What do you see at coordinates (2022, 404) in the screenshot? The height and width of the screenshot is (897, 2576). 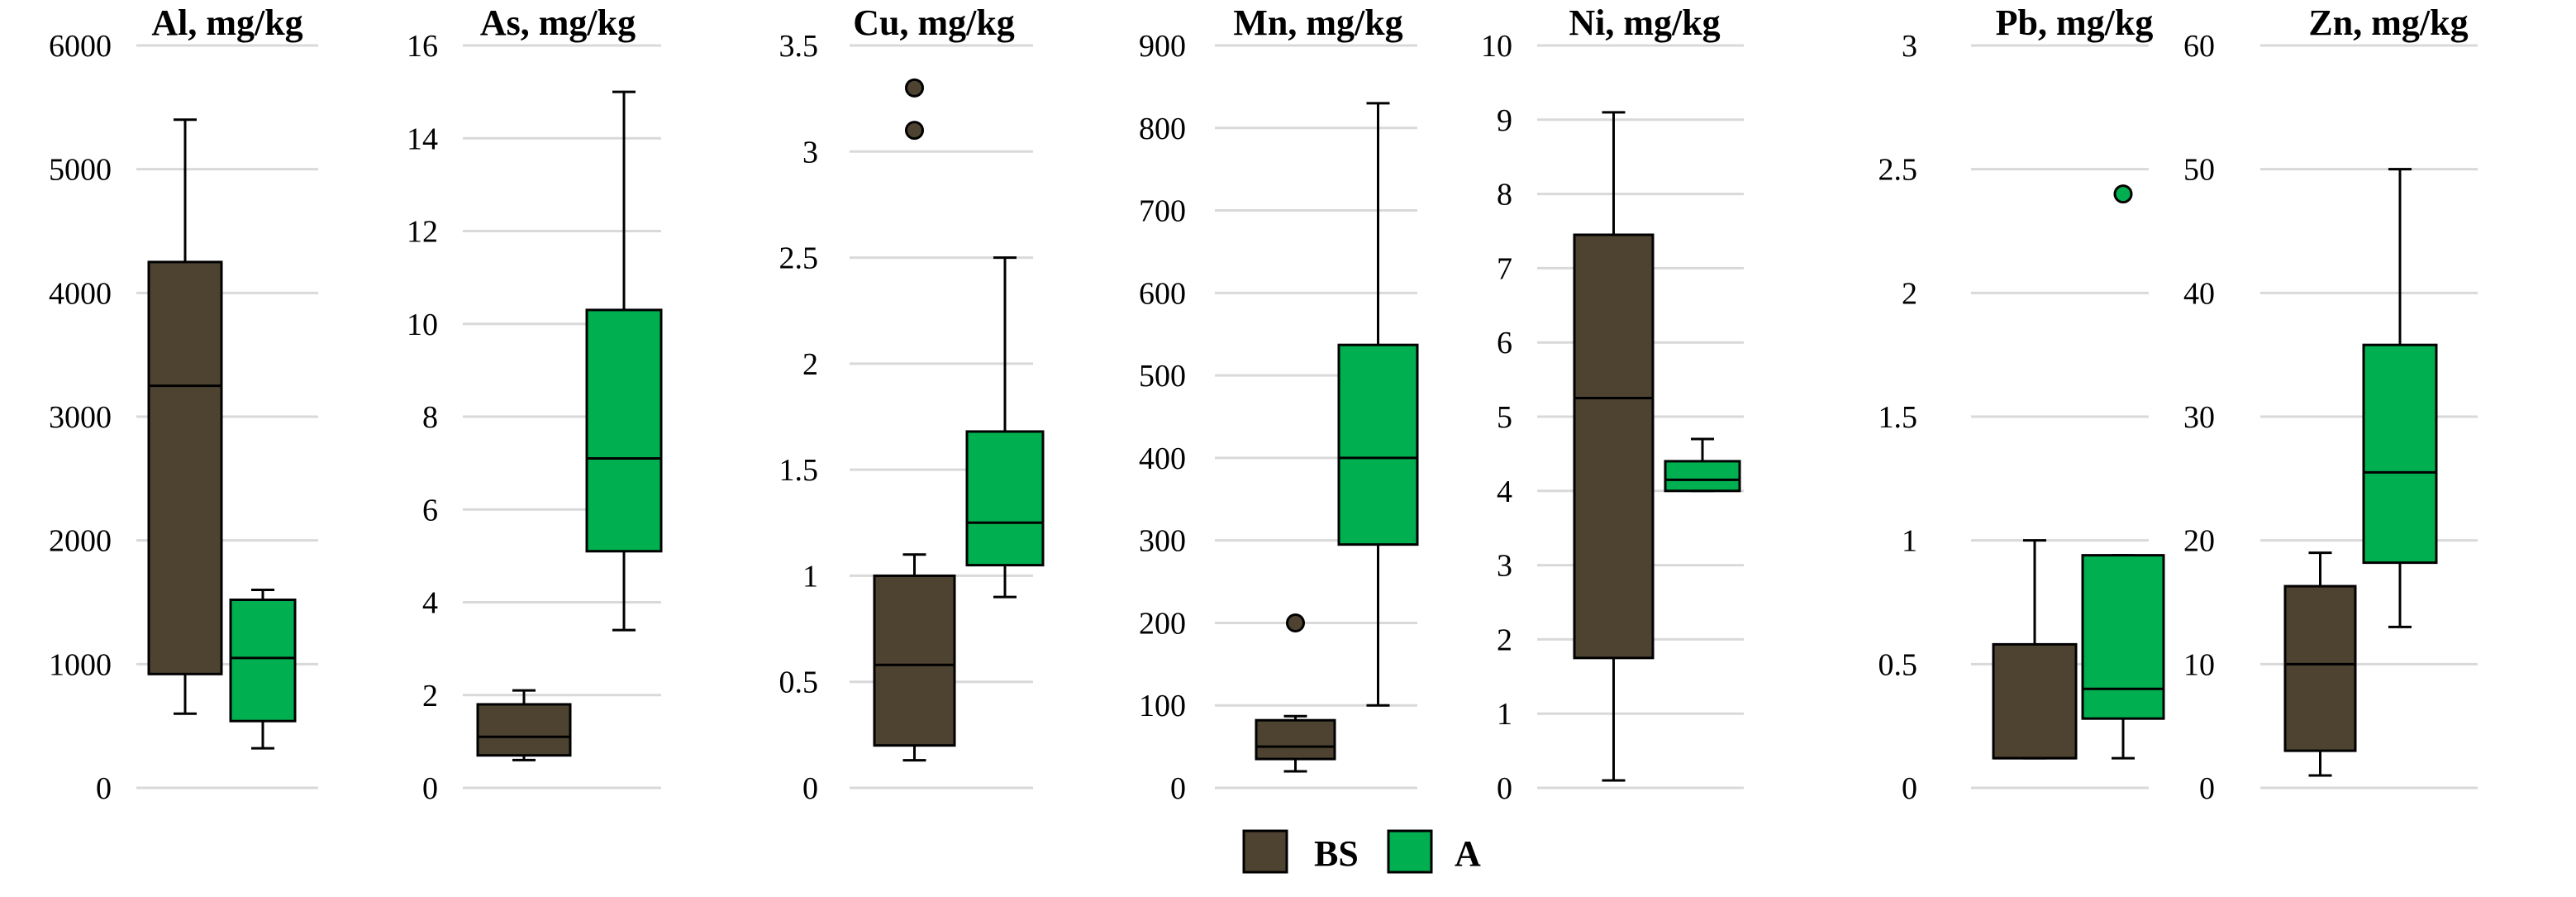 I see `panel-6: 0 0.5 1 1.5 2 2.5 3 Pb, mg/kg` at bounding box center [2022, 404].